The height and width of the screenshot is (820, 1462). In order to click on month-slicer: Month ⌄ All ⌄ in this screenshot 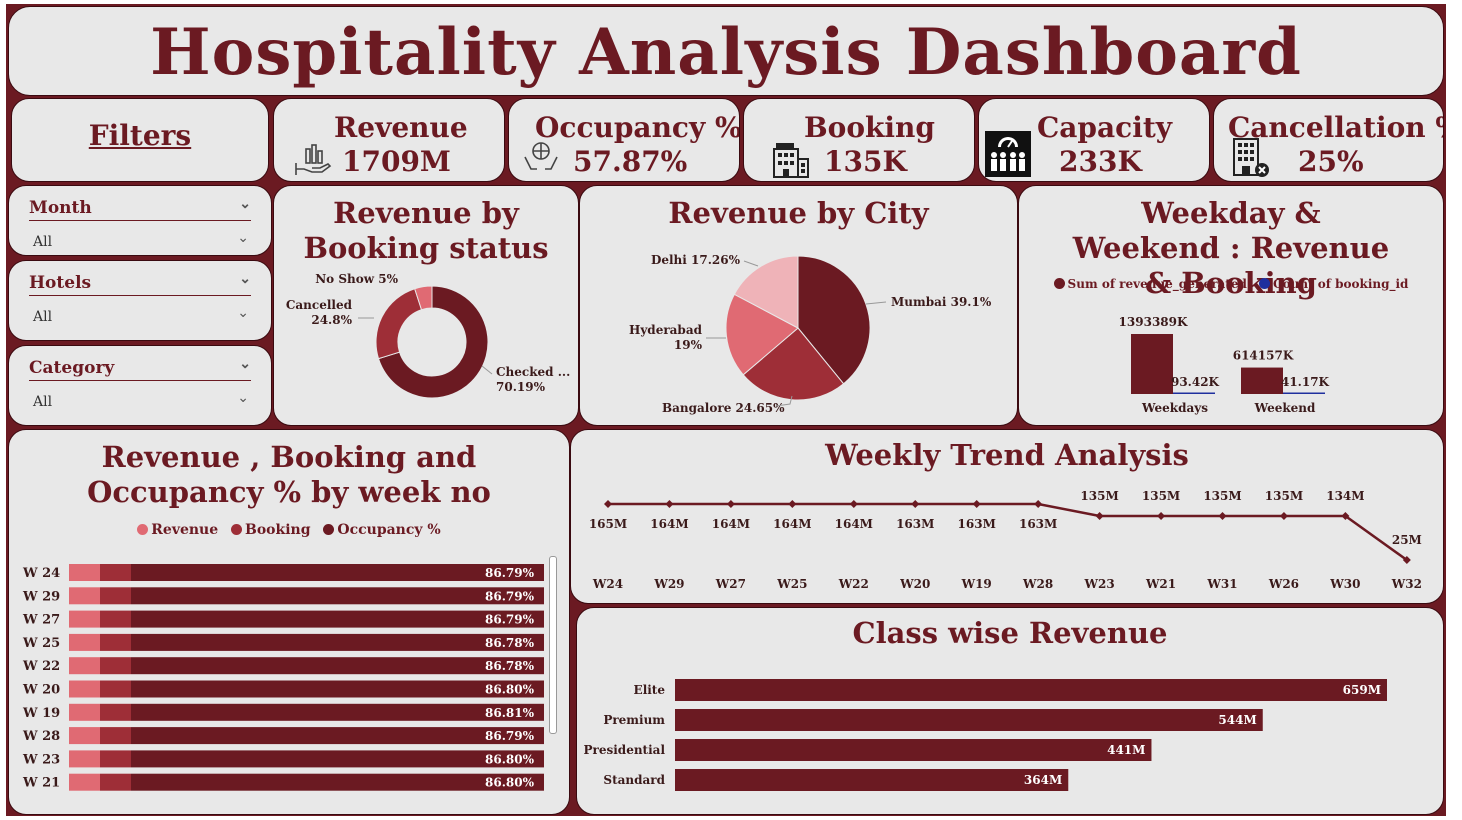, I will do `click(140, 220)`.